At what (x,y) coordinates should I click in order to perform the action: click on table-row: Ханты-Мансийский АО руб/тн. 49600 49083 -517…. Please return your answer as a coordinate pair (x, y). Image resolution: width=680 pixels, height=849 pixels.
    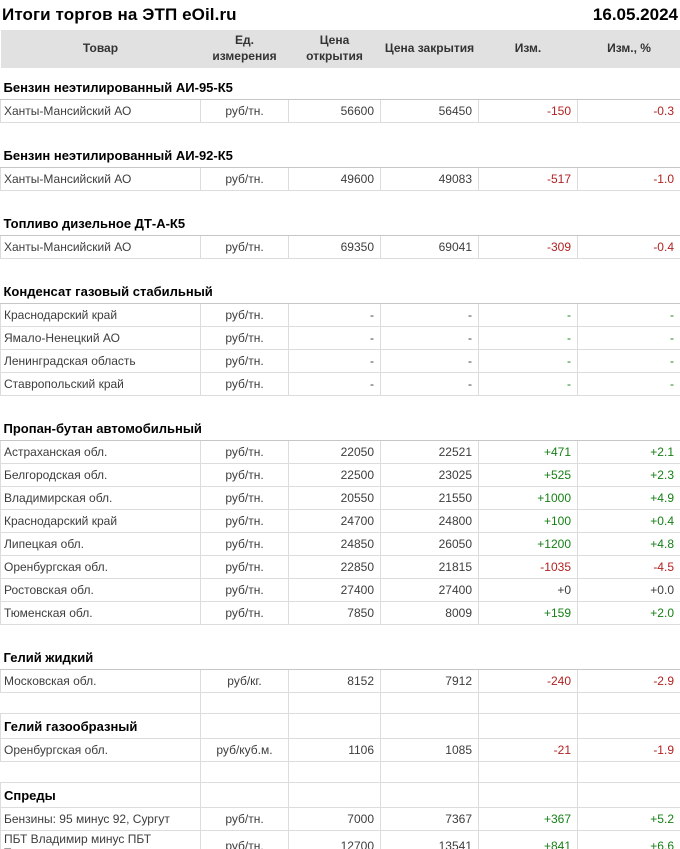
    Looking at the image, I should click on (340, 179).